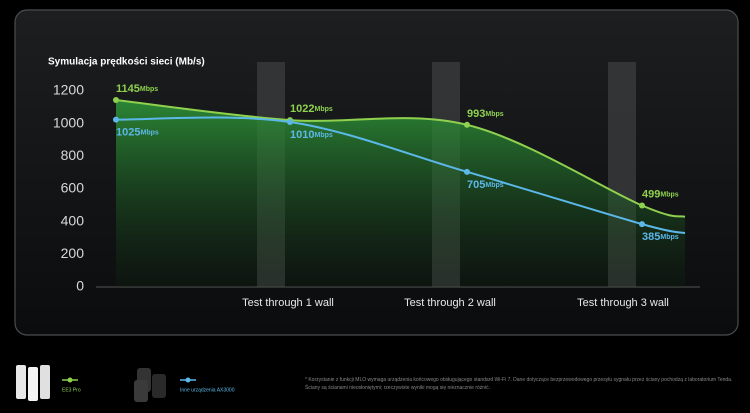  What do you see at coordinates (651, 237) in the screenshot?
I see `data-label-value: 385` at bounding box center [651, 237].